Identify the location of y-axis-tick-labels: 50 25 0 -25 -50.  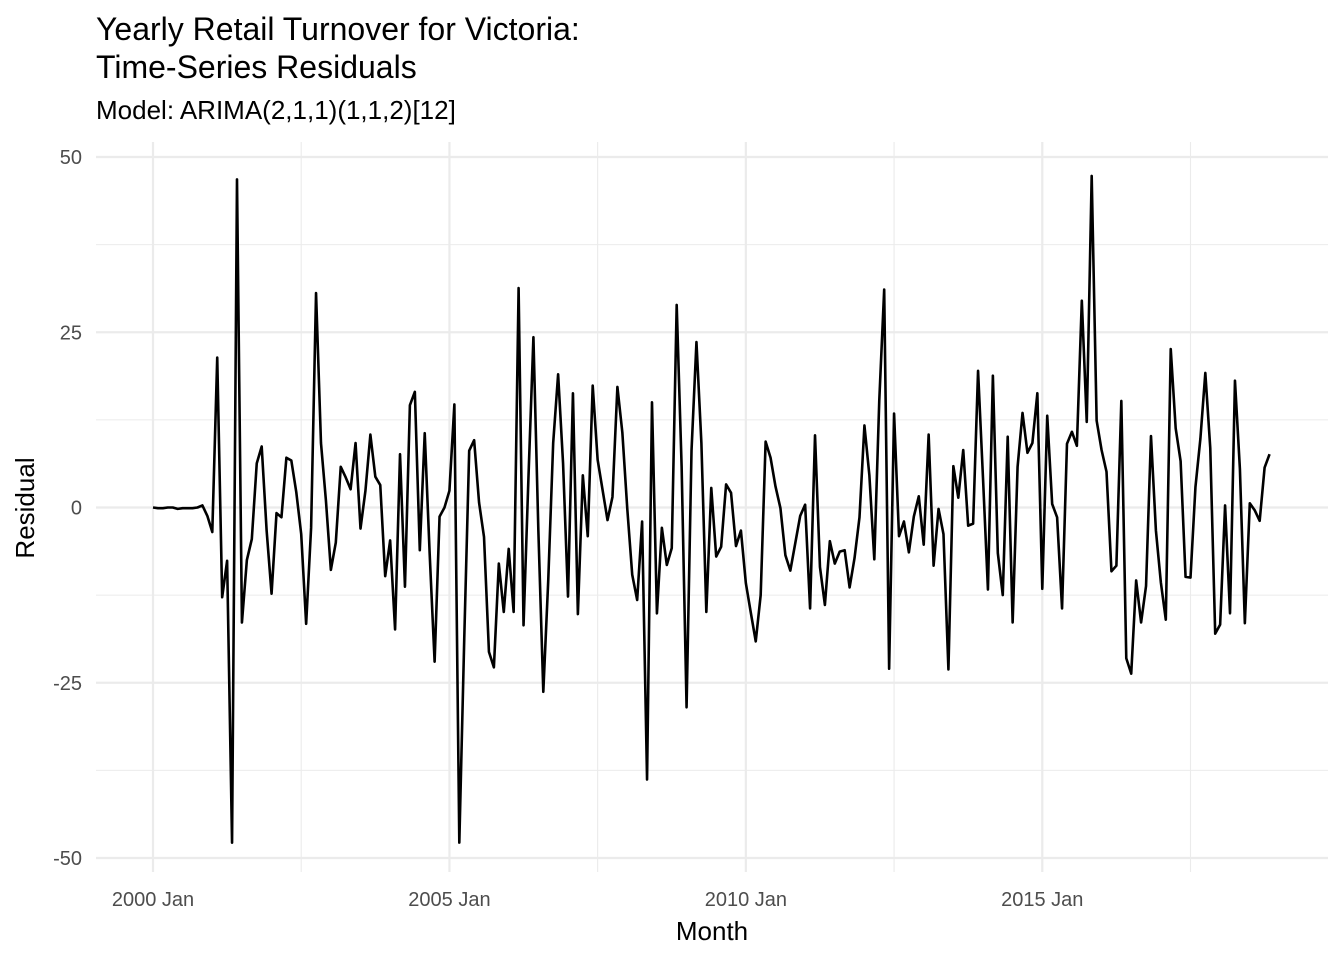
(67, 508).